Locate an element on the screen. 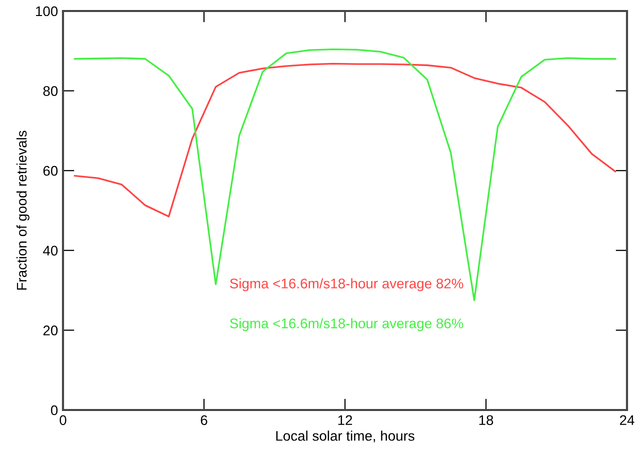  y-tick-label: 80 is located at coordinates (50, 91).